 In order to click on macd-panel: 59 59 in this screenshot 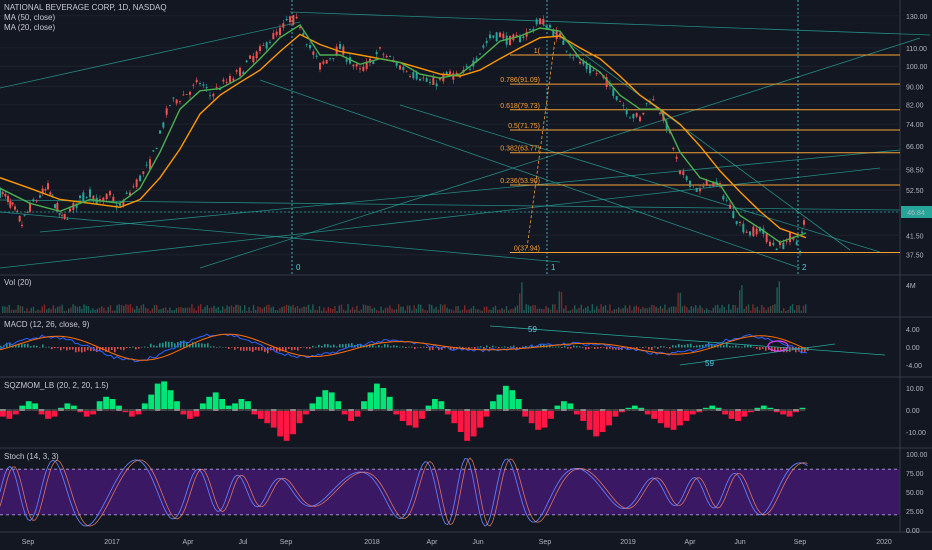, I will do `click(443, 346)`.